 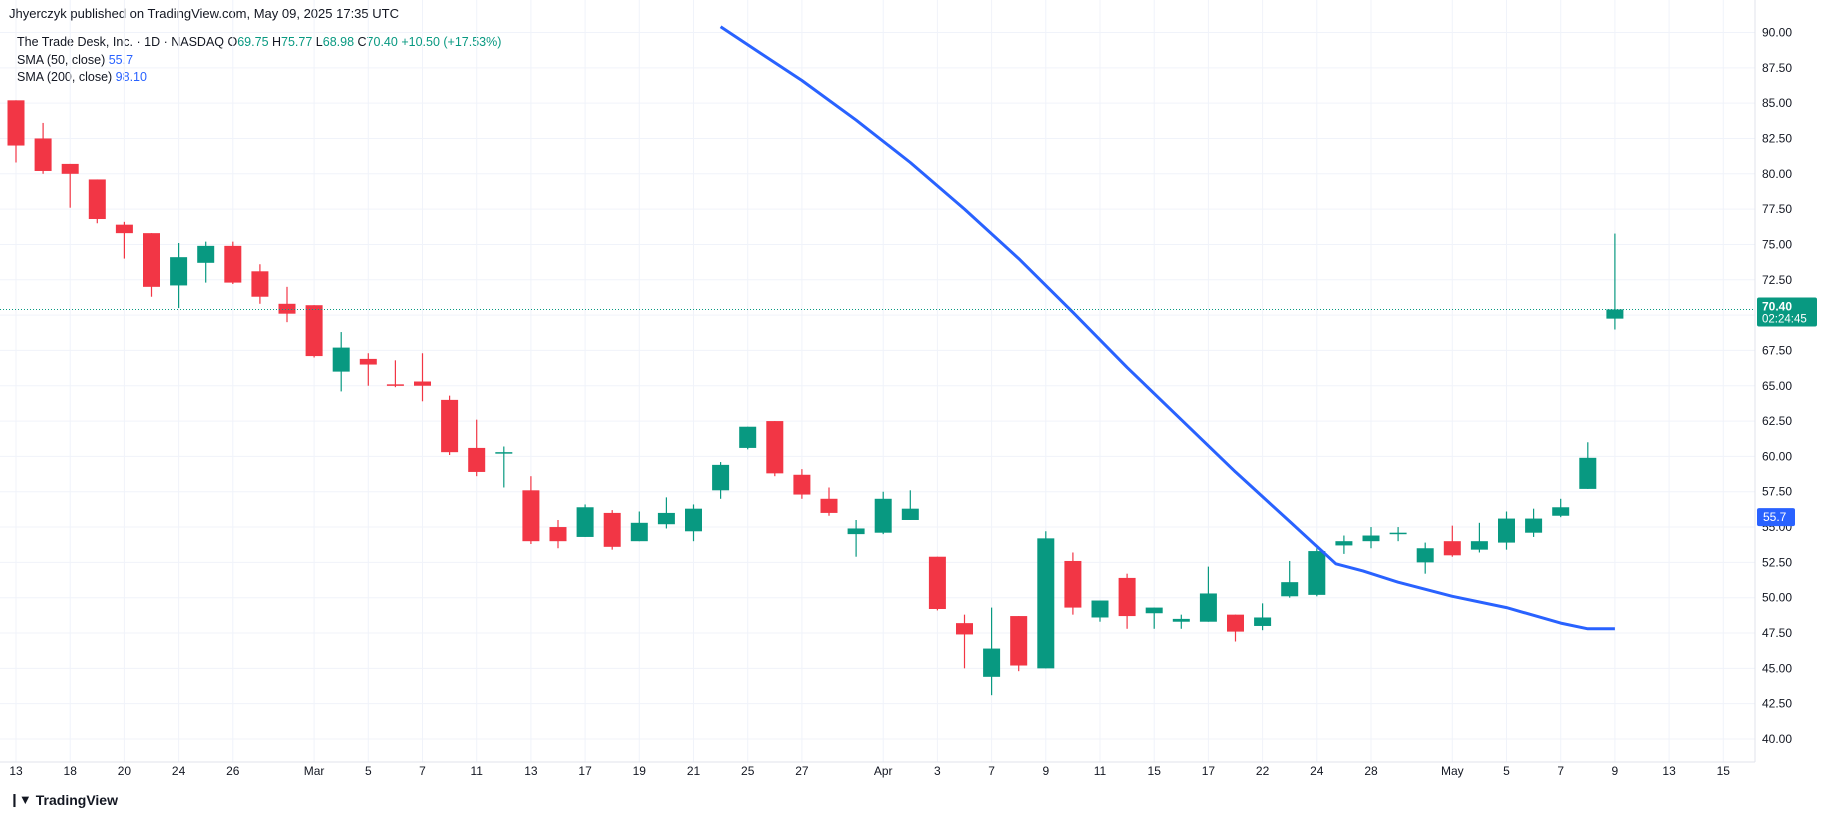 What do you see at coordinates (1777, 668) in the screenshot?
I see `y-tick-label: 45.00` at bounding box center [1777, 668].